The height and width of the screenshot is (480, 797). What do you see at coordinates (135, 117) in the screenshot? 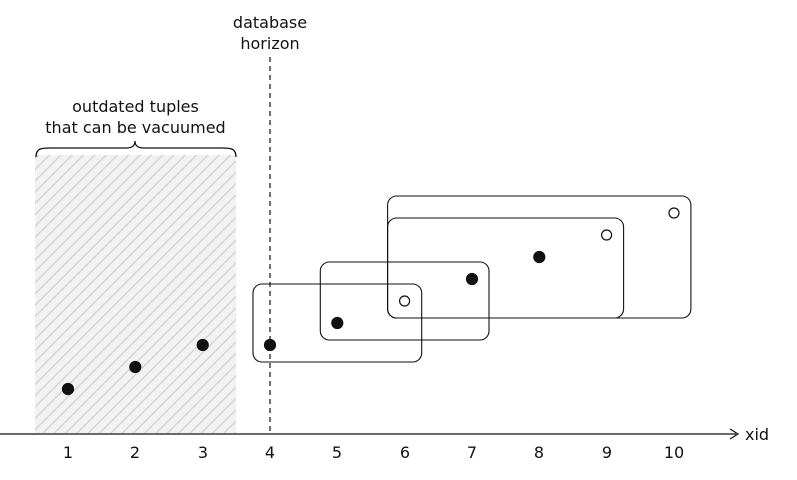
I see `vacuum-label: outdated tuples that can be vacuumed` at bounding box center [135, 117].